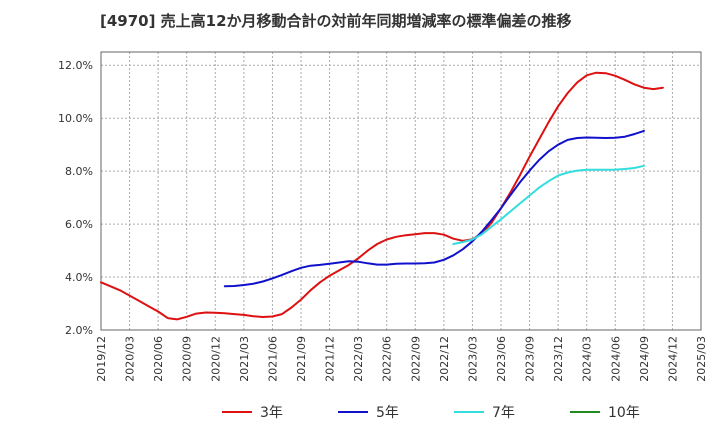 The height and width of the screenshot is (440, 720). I want to click on series-line-7年, so click(548, 204).